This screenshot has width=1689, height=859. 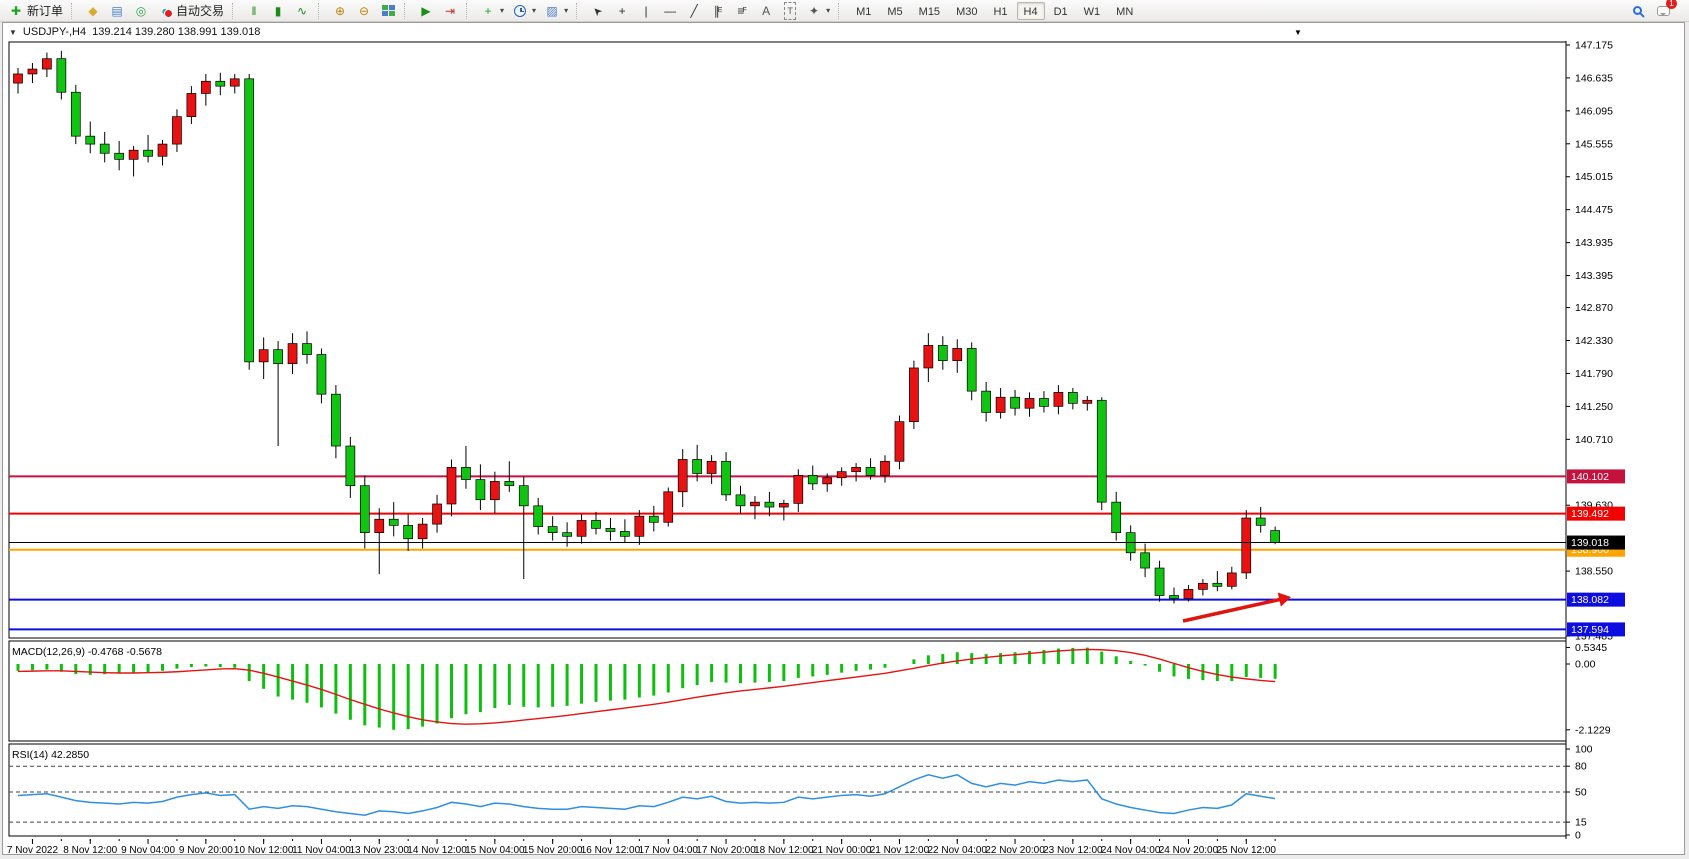 What do you see at coordinates (1073, 849) in the screenshot?
I see `svg-text: 23 Nov 12:00` at bounding box center [1073, 849].